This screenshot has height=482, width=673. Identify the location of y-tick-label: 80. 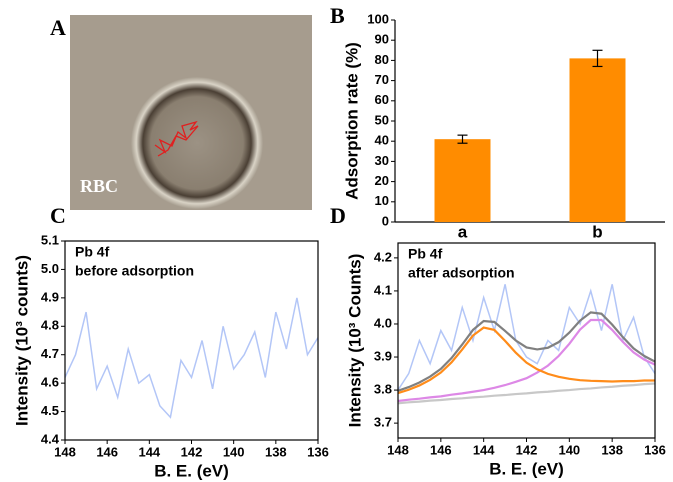
(382, 59).